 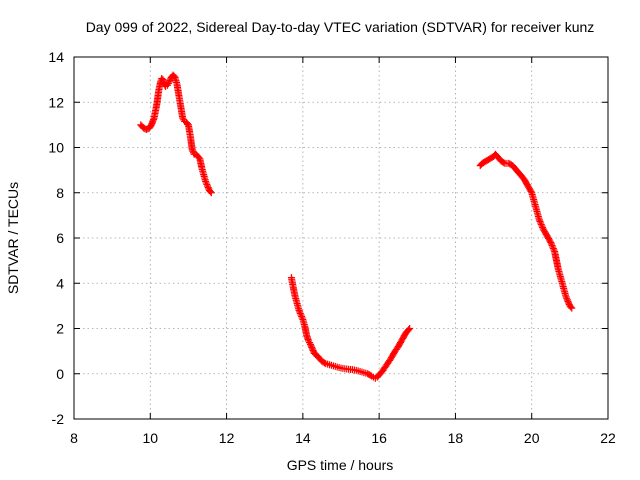 I want to click on y-tick-label: -2, so click(x=58, y=419).